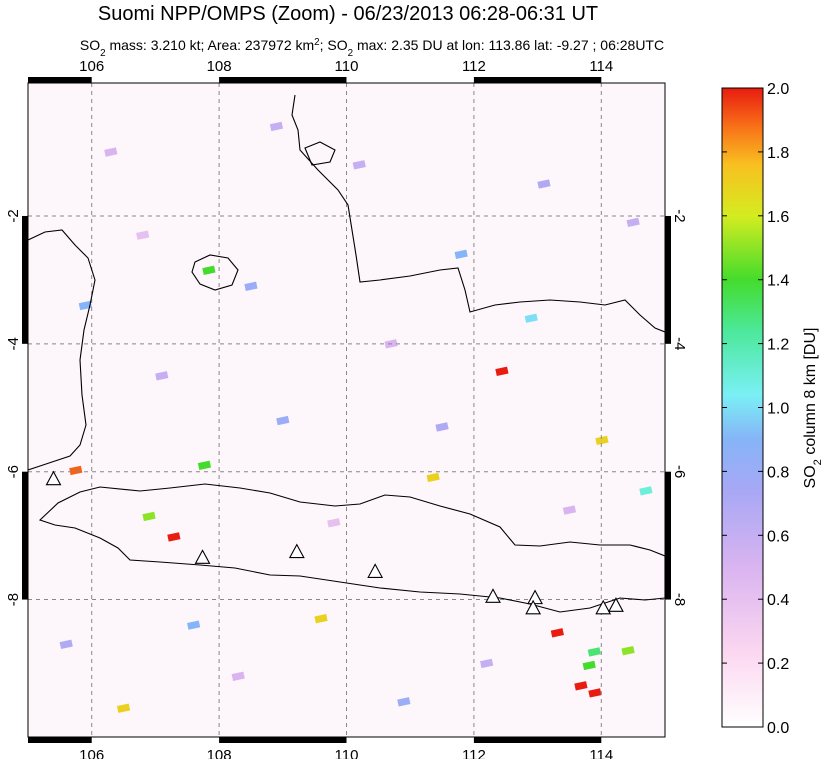  What do you see at coordinates (778, 600) in the screenshot?
I see `colorbar-tick-label: 0.4` at bounding box center [778, 600].